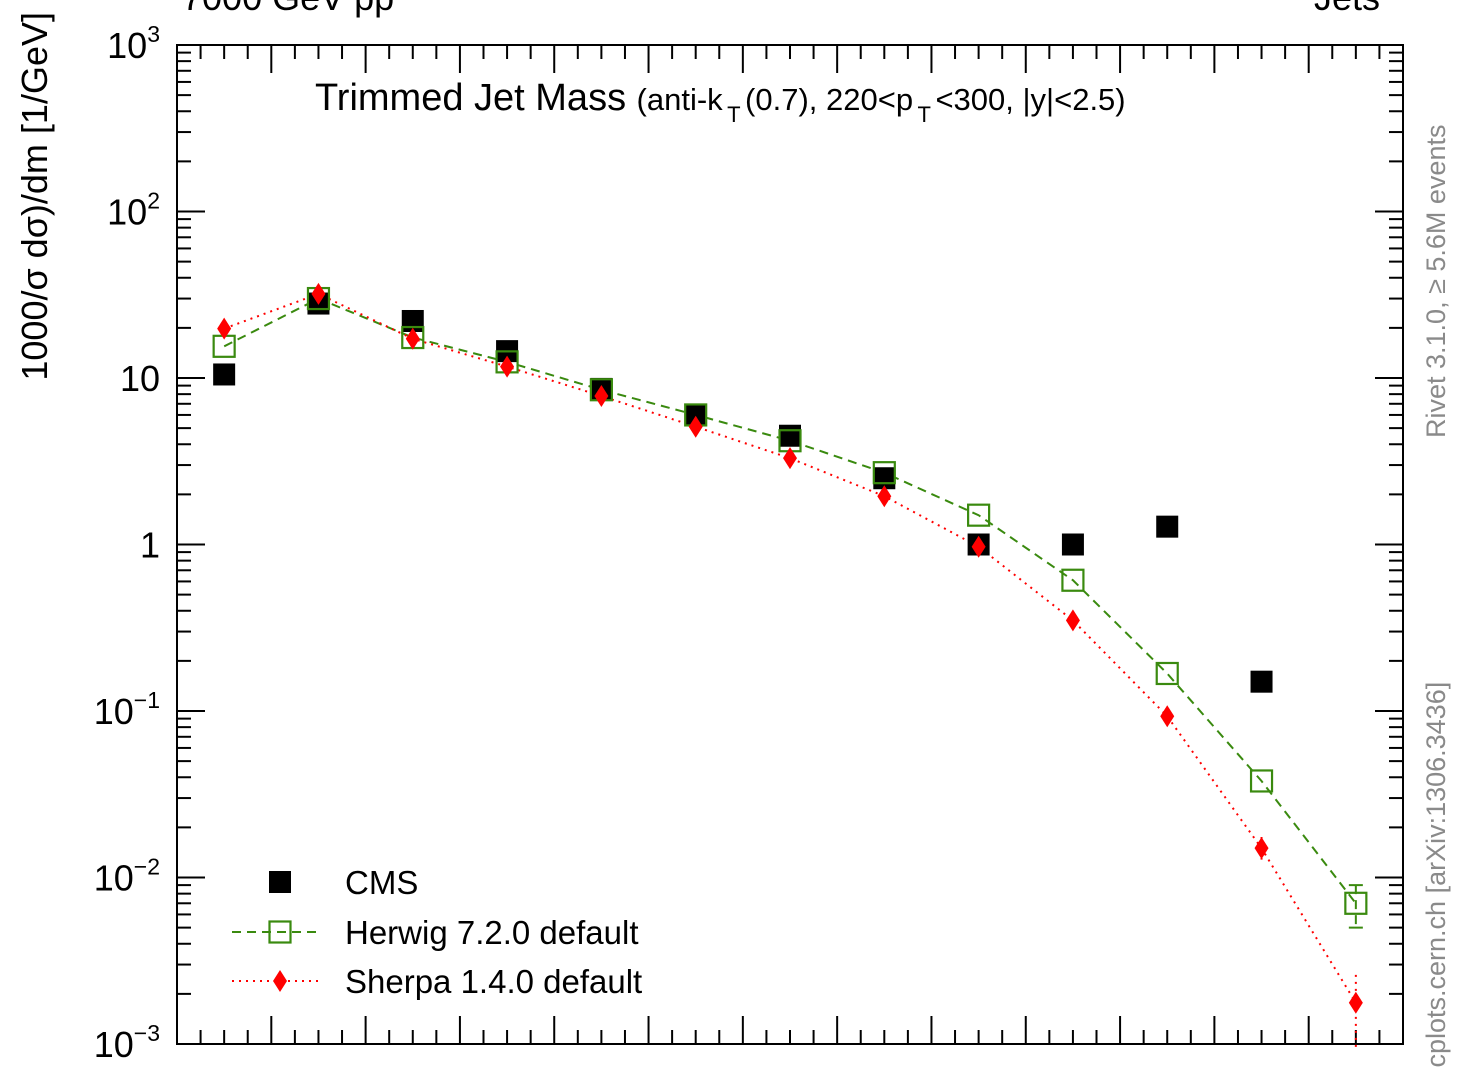 Image resolution: width=1459 pixels, height=1069 pixels. What do you see at coordinates (829, 99) in the screenshot?
I see `chart-title-mid: (0.7), 220<p` at bounding box center [829, 99].